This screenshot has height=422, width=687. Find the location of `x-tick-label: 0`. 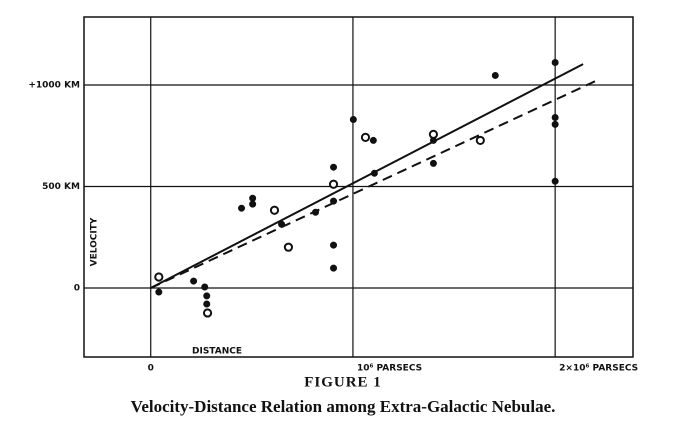

x-tick-label: 0 is located at coordinates (151, 369).